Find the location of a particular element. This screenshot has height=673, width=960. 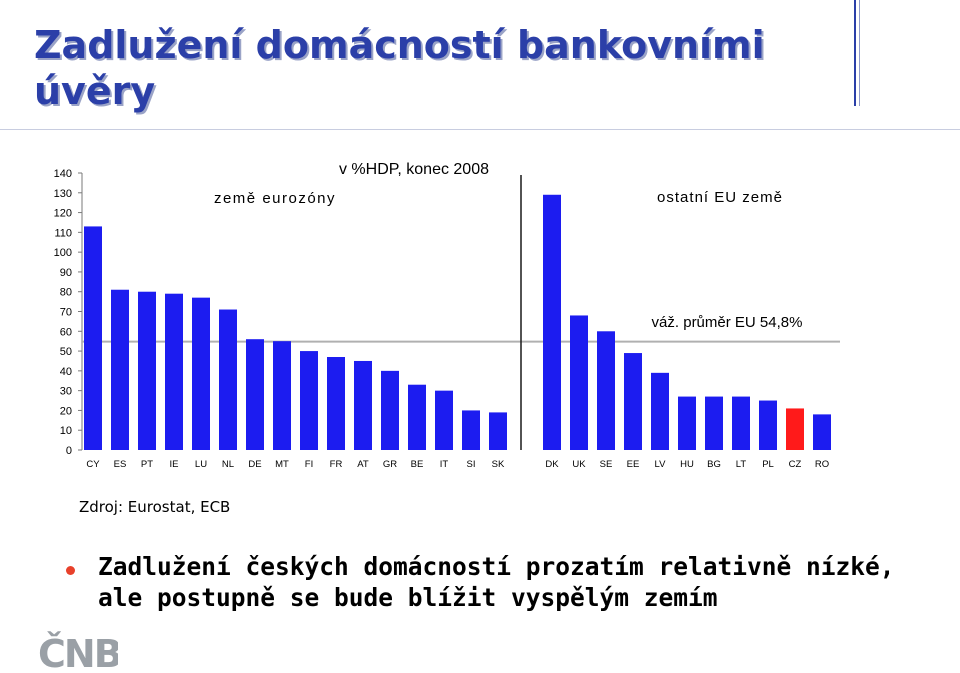

bar-bg is located at coordinates (714, 423).